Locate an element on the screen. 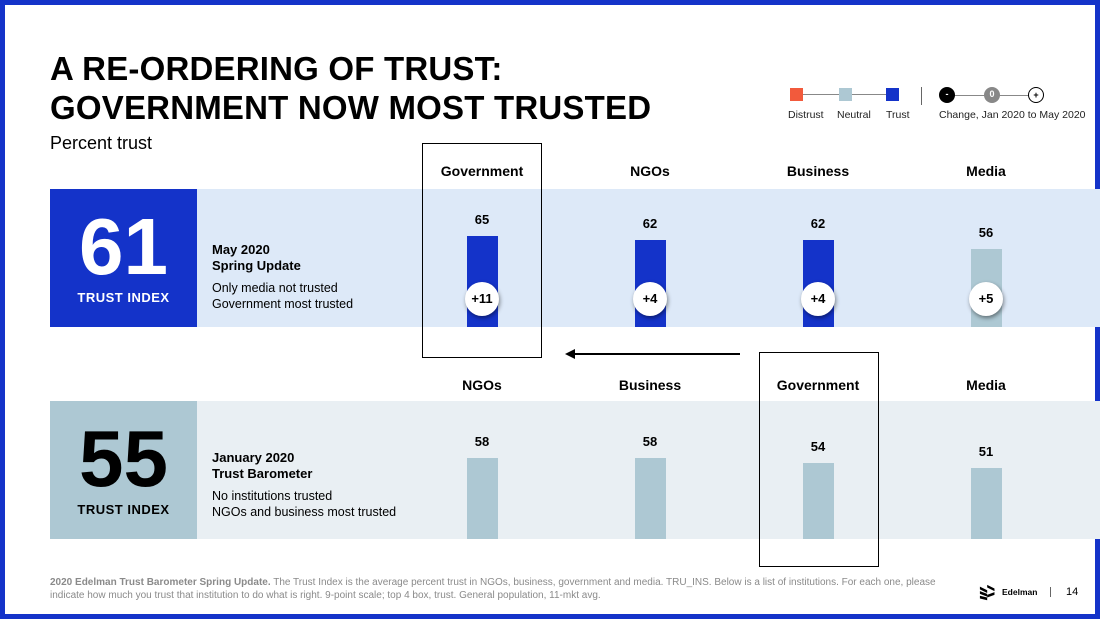  legend-plus-circle: + is located at coordinates (1036, 95).